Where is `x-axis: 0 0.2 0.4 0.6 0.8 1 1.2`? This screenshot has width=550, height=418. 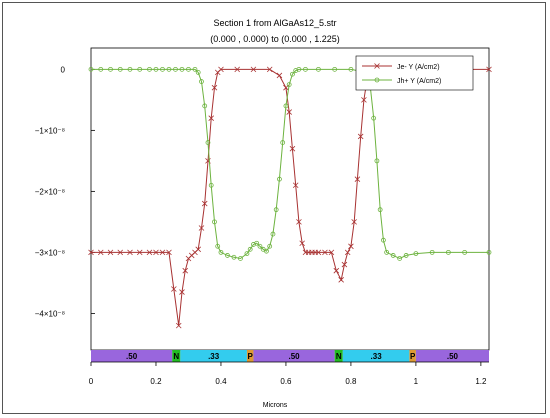 x-axis: 0 0.2 0.4 0.6 0.8 1 1.2 is located at coordinates (289, 373).